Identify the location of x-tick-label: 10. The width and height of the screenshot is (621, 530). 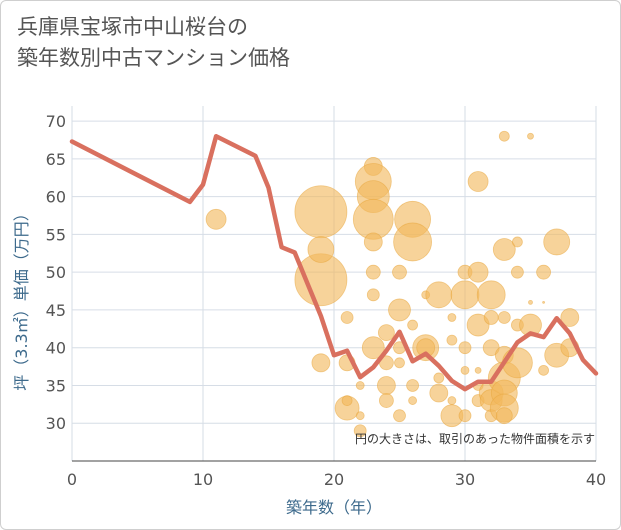
(203, 479).